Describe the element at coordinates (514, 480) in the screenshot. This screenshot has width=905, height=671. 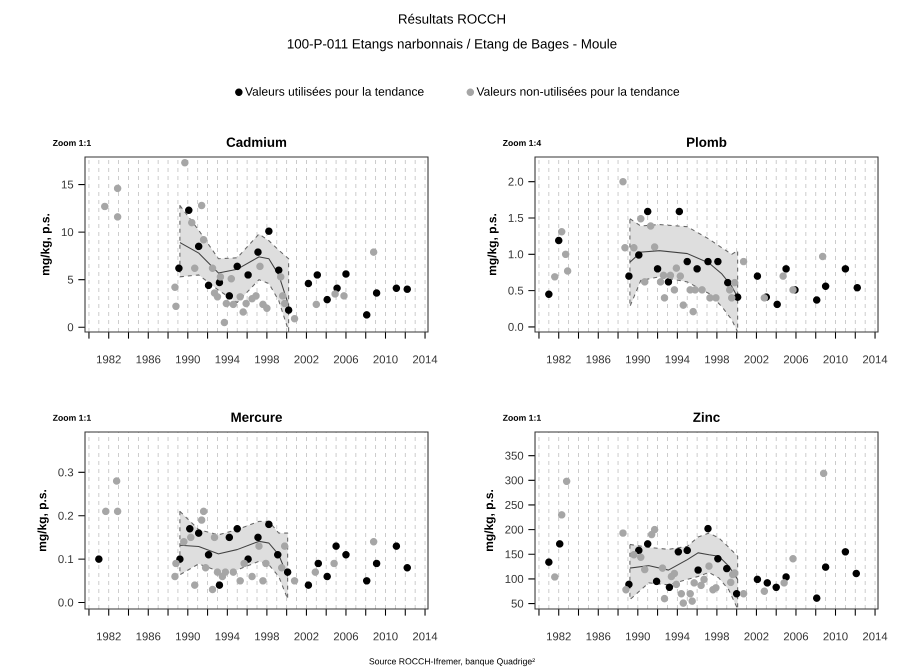
I see `y-tick-label: 300` at that location.